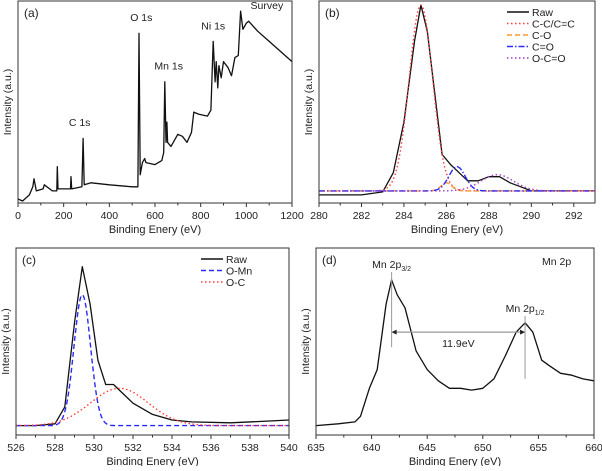  Describe the element at coordinates (64, 216) in the screenshot. I see `x-tick-label: 200` at that location.